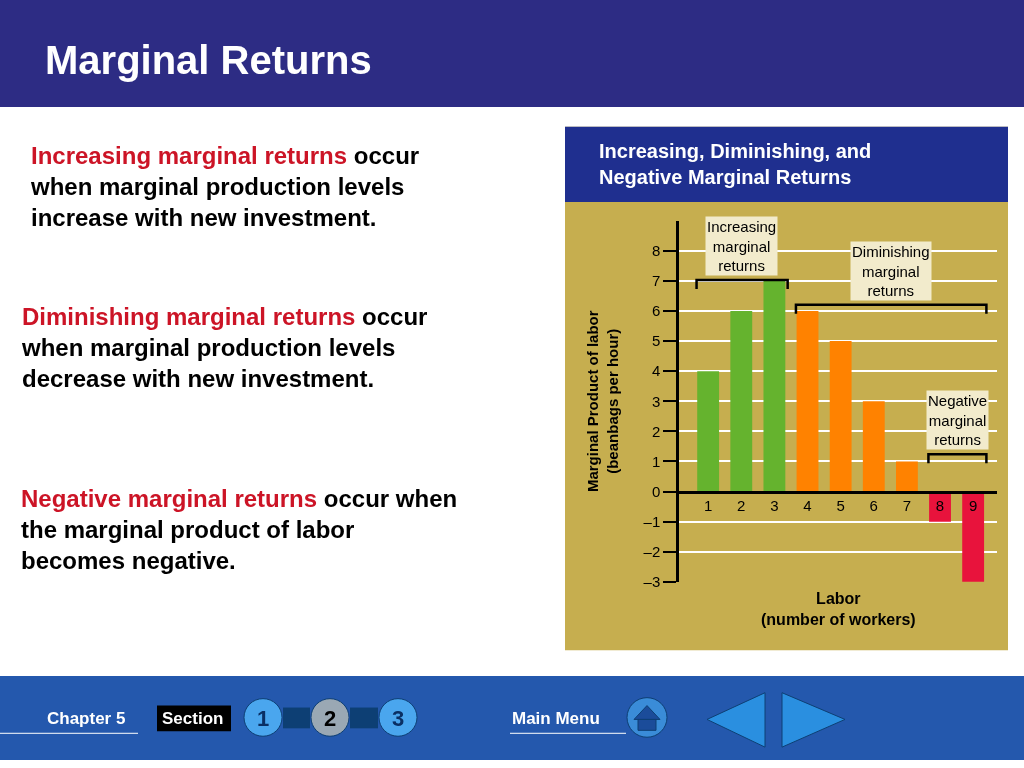  What do you see at coordinates (656, 311) in the screenshot?
I see `y-tick-label: 6` at bounding box center [656, 311].